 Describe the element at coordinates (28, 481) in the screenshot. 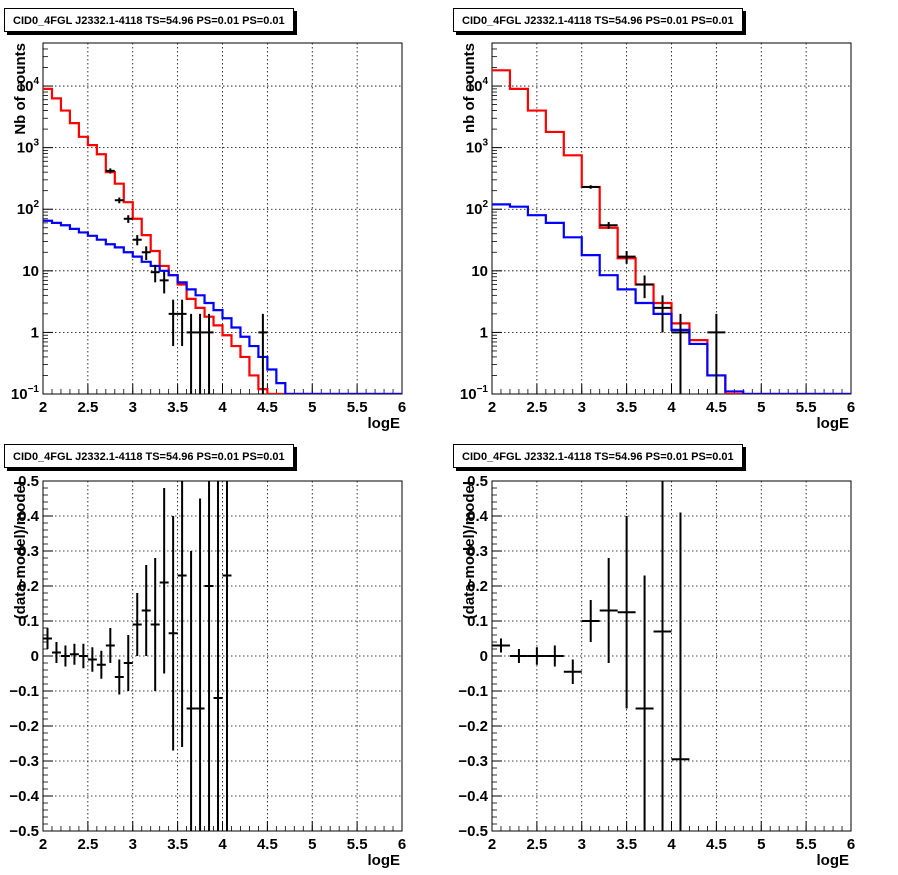

I see `y-tick-label: 0.5` at that location.